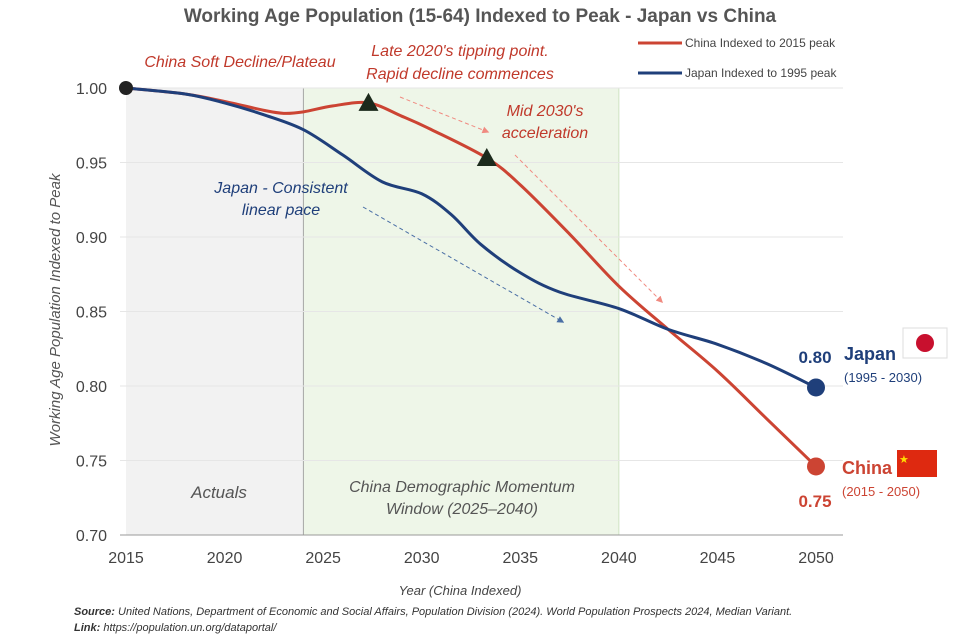  I want to click on annotation-soft-decline: China Soft Decline/Plateau, so click(239, 62).